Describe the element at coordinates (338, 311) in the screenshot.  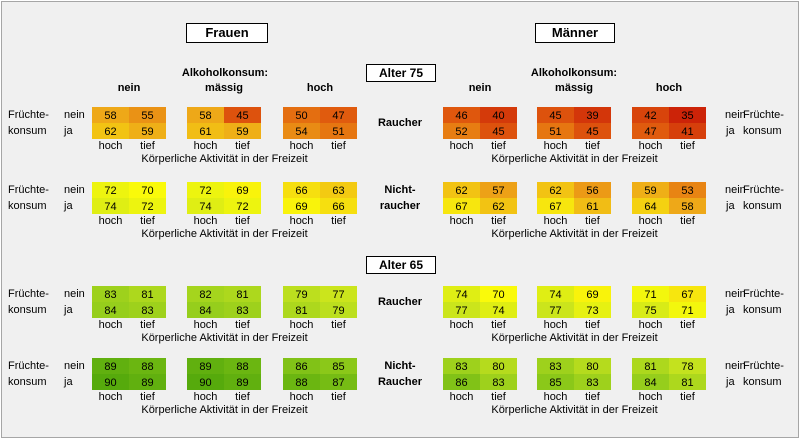
I see `heat-value-label: 79` at that location.